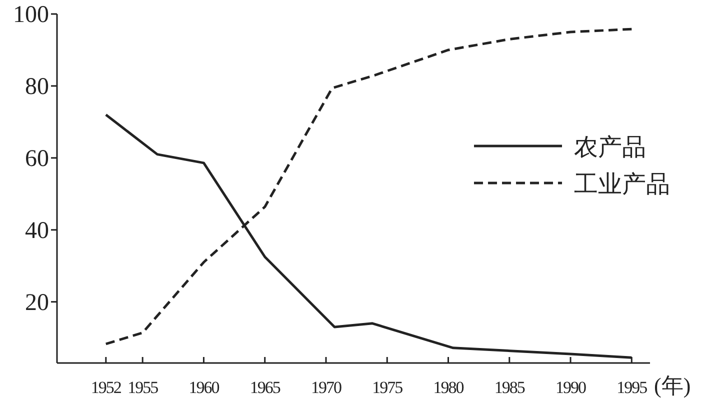  What do you see at coordinates (143, 387) in the screenshot?
I see `x-tick-label: 1955` at bounding box center [143, 387].